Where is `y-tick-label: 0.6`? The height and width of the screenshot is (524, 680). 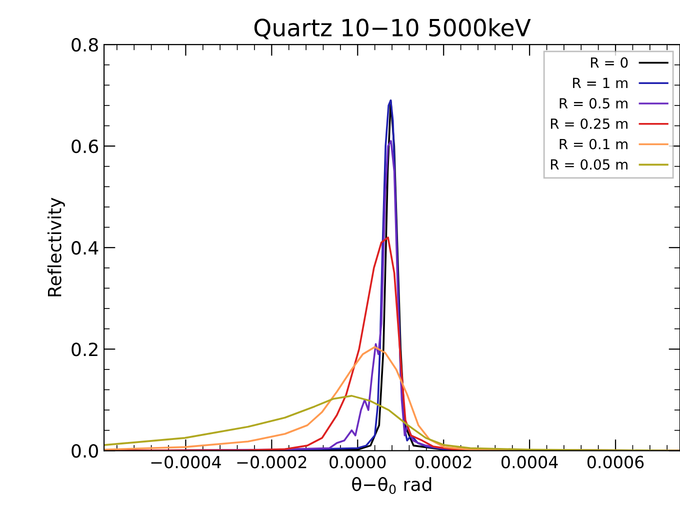
y-tick-label: 0.6 is located at coordinates (85, 147).